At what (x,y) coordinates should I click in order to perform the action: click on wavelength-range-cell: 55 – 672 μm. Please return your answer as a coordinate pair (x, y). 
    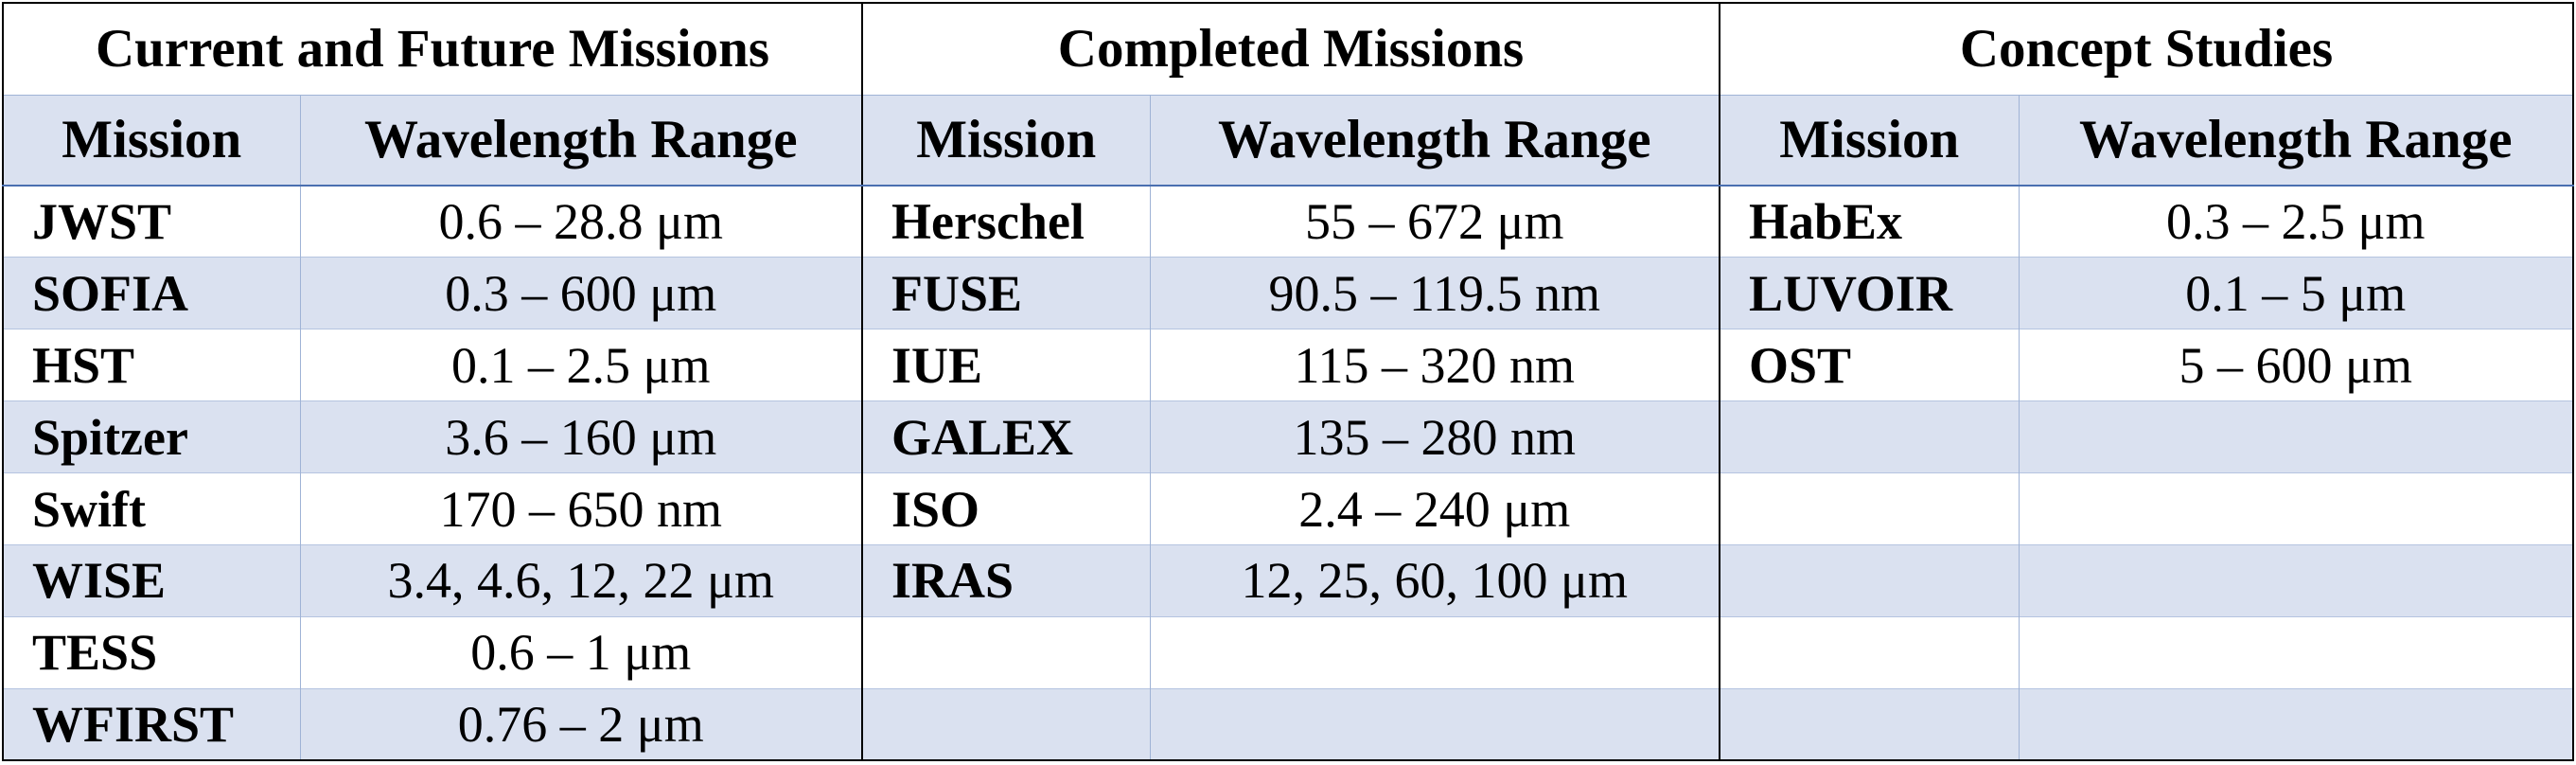
    Looking at the image, I should click on (1434, 221).